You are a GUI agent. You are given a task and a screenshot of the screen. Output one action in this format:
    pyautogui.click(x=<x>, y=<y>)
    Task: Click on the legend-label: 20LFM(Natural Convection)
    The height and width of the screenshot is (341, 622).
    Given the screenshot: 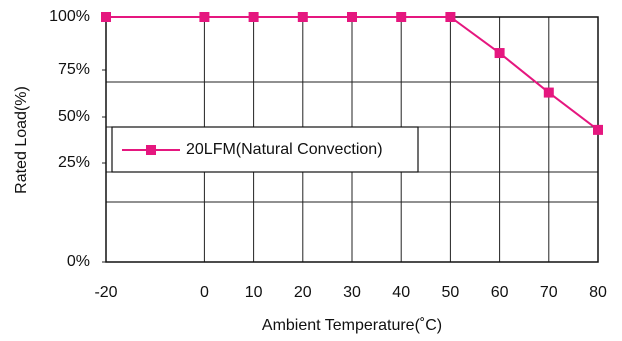 What is the action you would take?
    pyautogui.click(x=284, y=149)
    